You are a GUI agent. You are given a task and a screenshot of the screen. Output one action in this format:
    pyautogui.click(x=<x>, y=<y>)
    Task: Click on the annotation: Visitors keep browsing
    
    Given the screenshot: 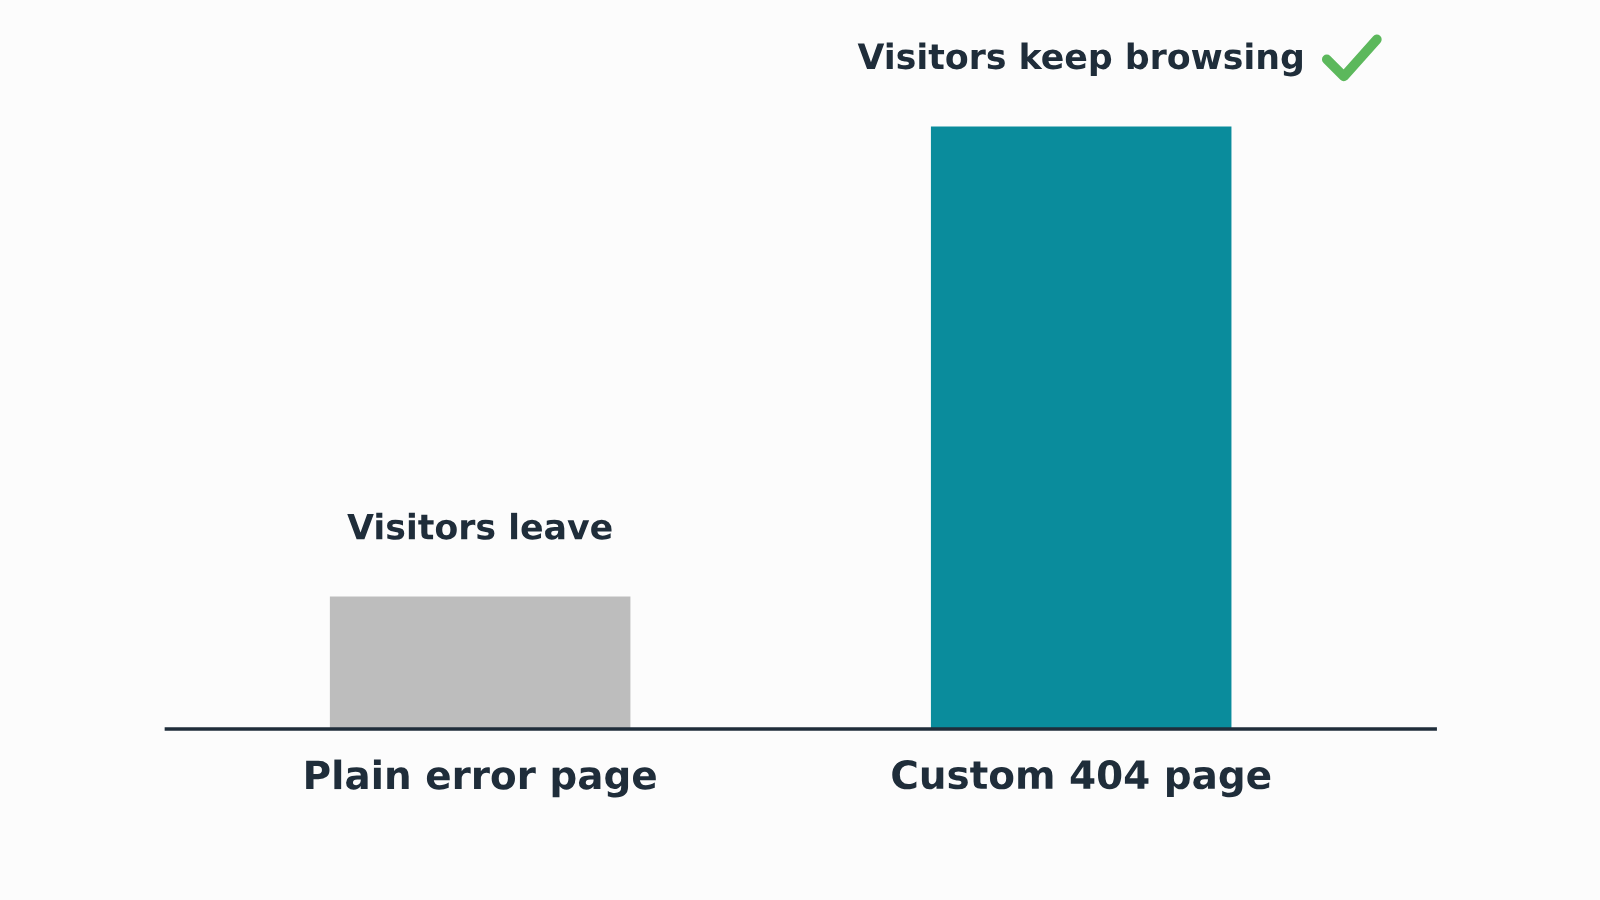 What is the action you would take?
    pyautogui.click(x=1079, y=59)
    